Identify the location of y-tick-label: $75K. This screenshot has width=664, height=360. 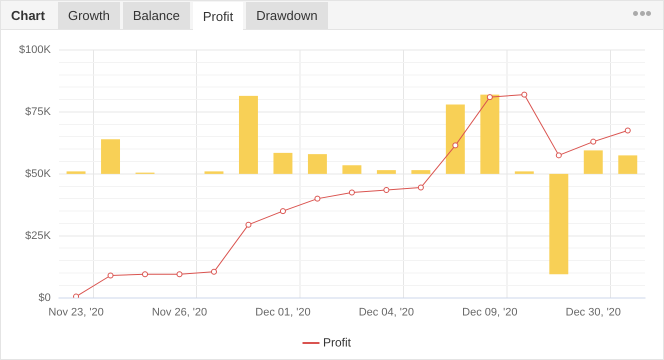
(38, 112).